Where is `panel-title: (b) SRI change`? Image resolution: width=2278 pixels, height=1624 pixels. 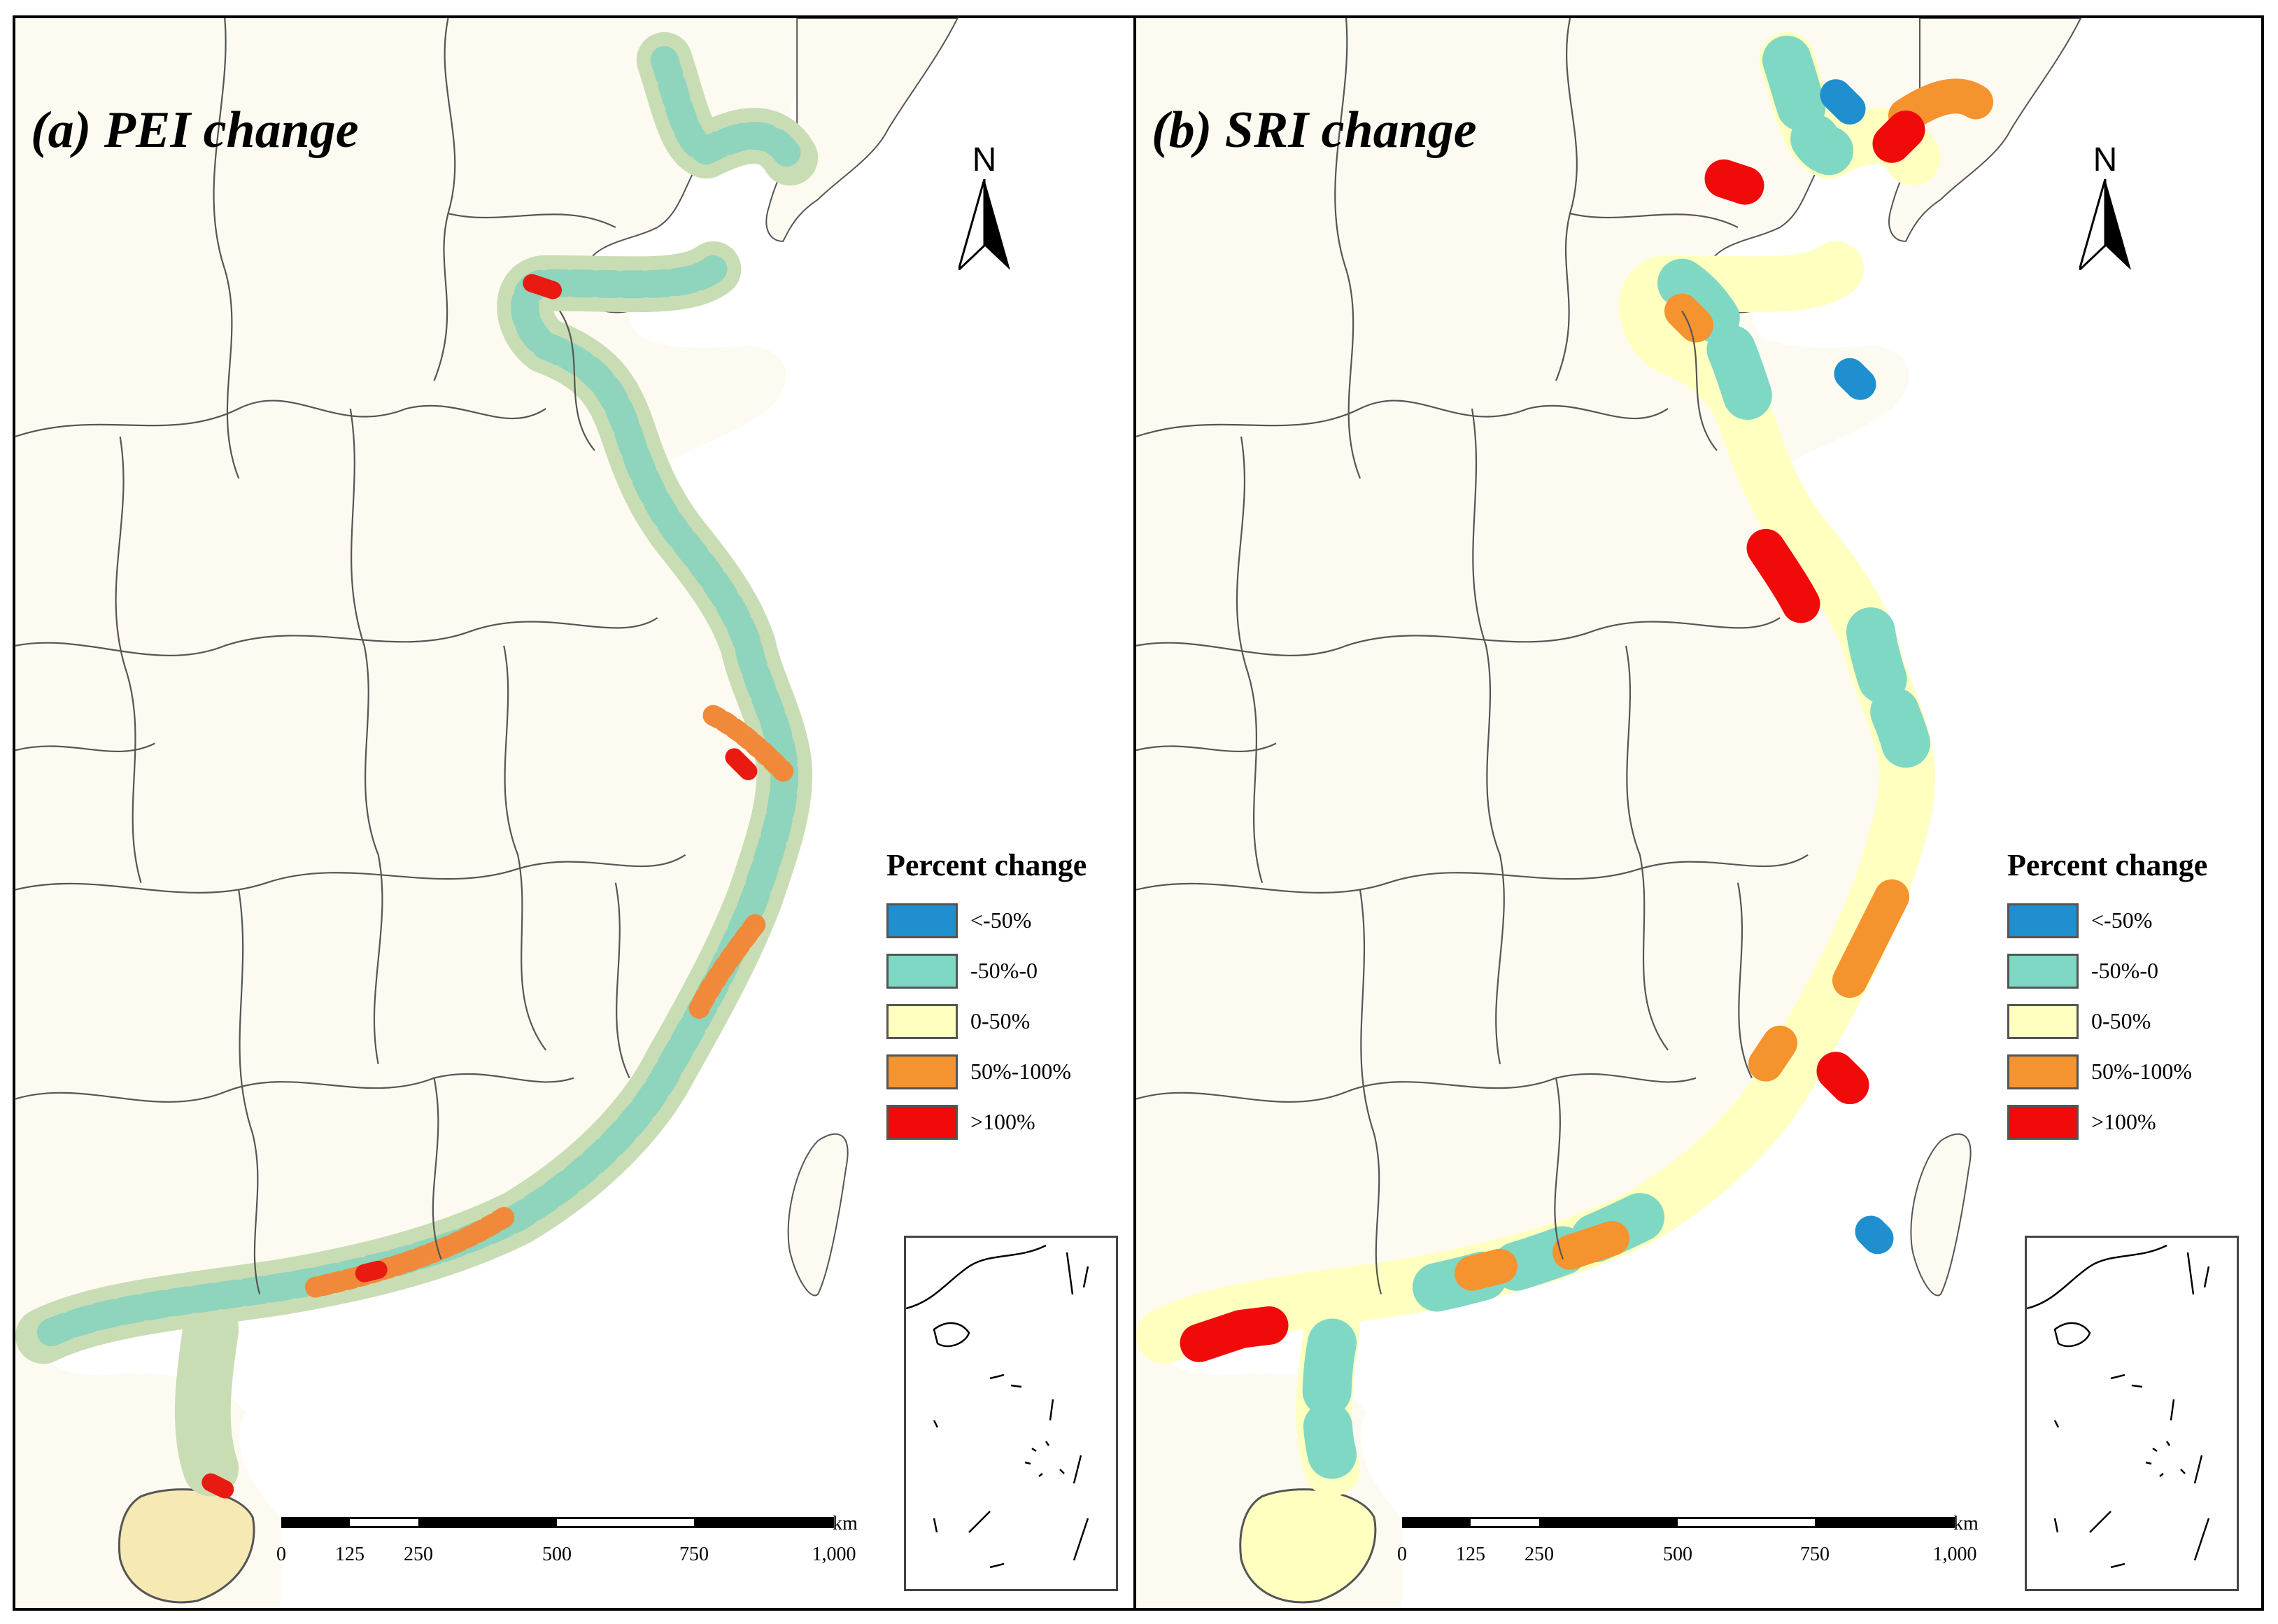 panel-title: (b) SRI change is located at coordinates (1314, 130).